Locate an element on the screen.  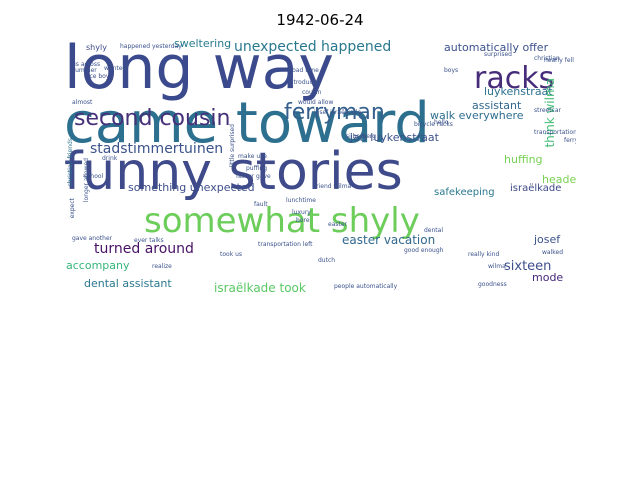
cloud-word: luxury is located at coordinates (301, 212).